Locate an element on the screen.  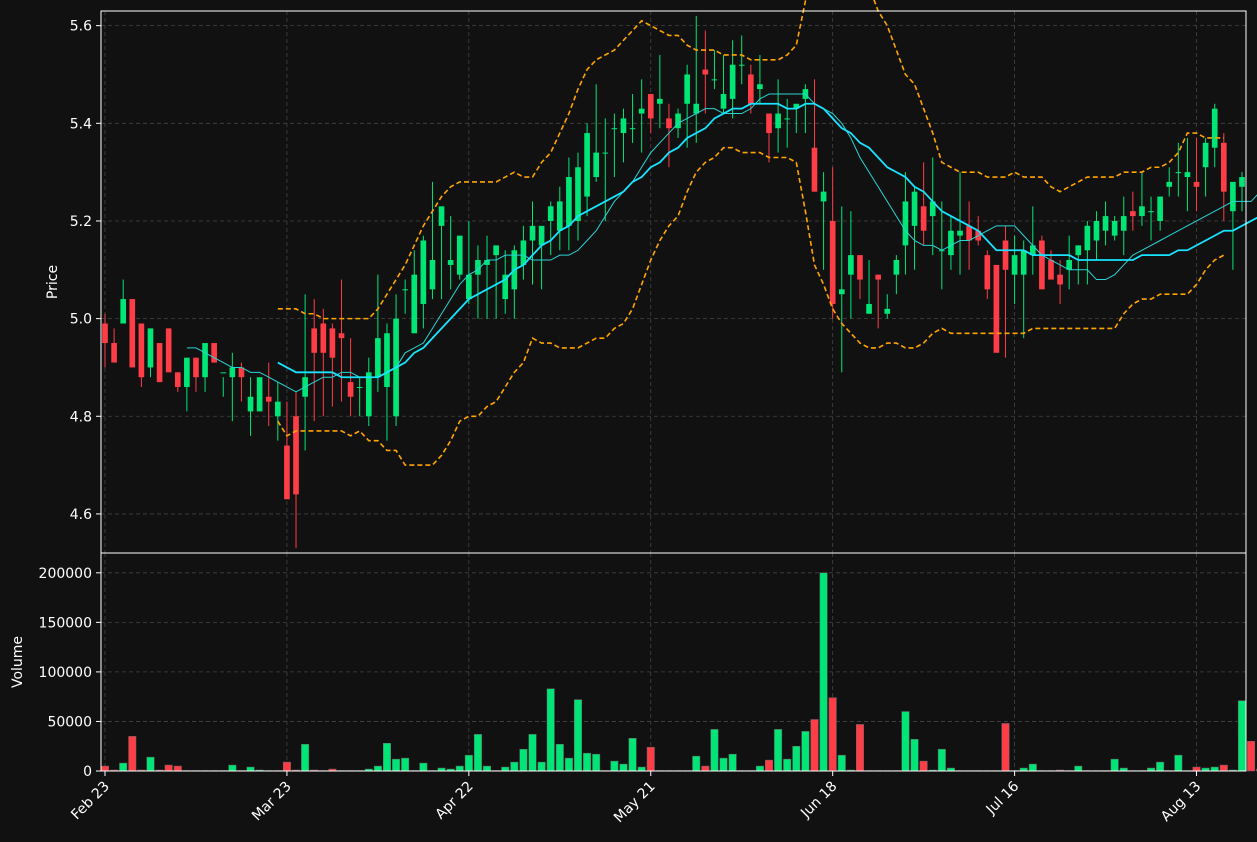
volume-tick-label: 100000 is located at coordinates (65, 673).